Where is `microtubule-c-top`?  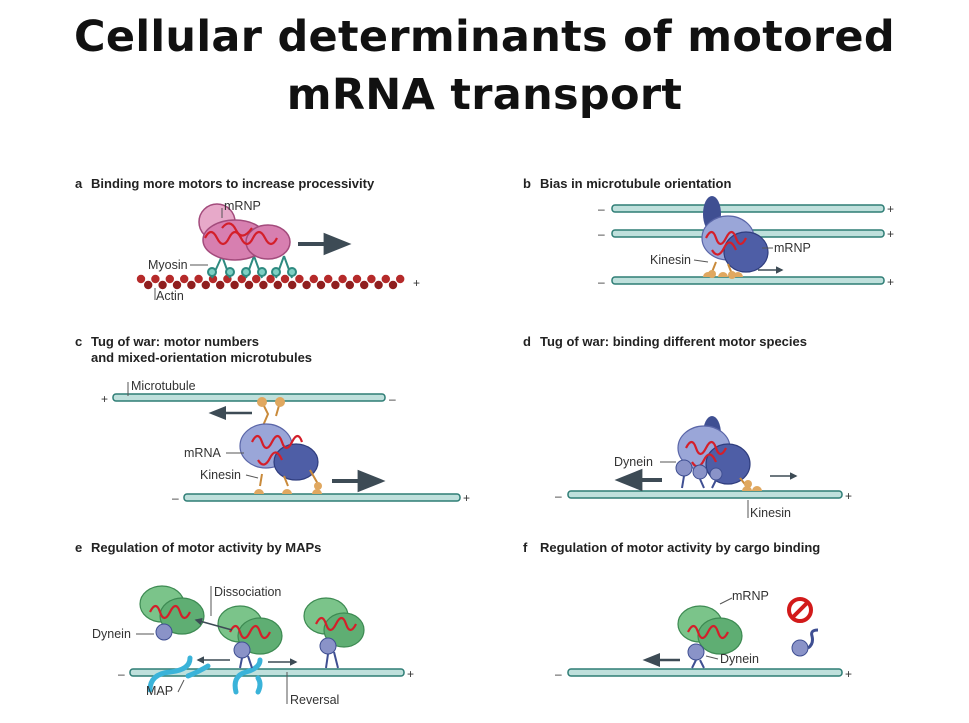 microtubule-c-top is located at coordinates (249, 397).